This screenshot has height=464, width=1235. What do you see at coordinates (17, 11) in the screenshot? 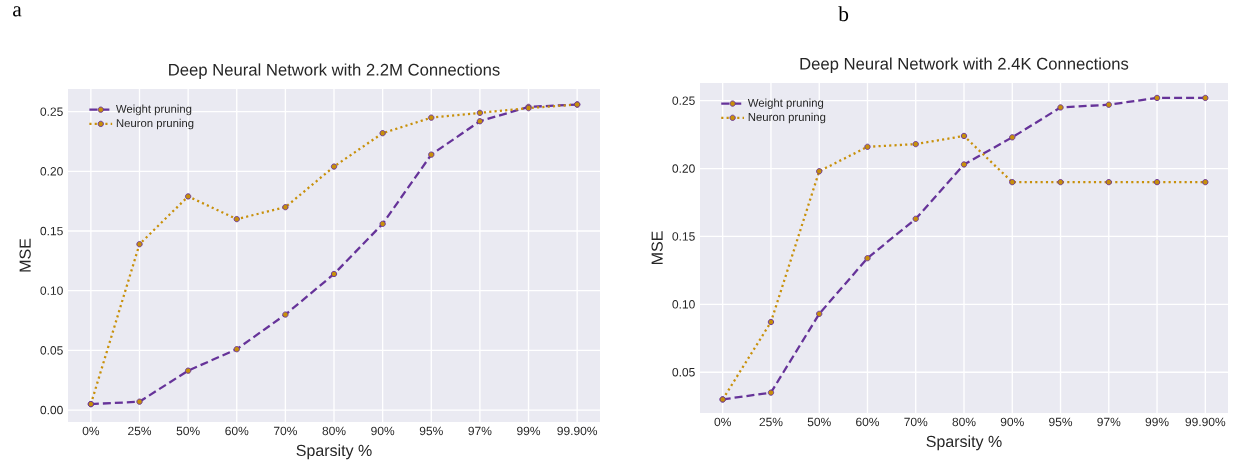
I see `text: a` at bounding box center [17, 11].